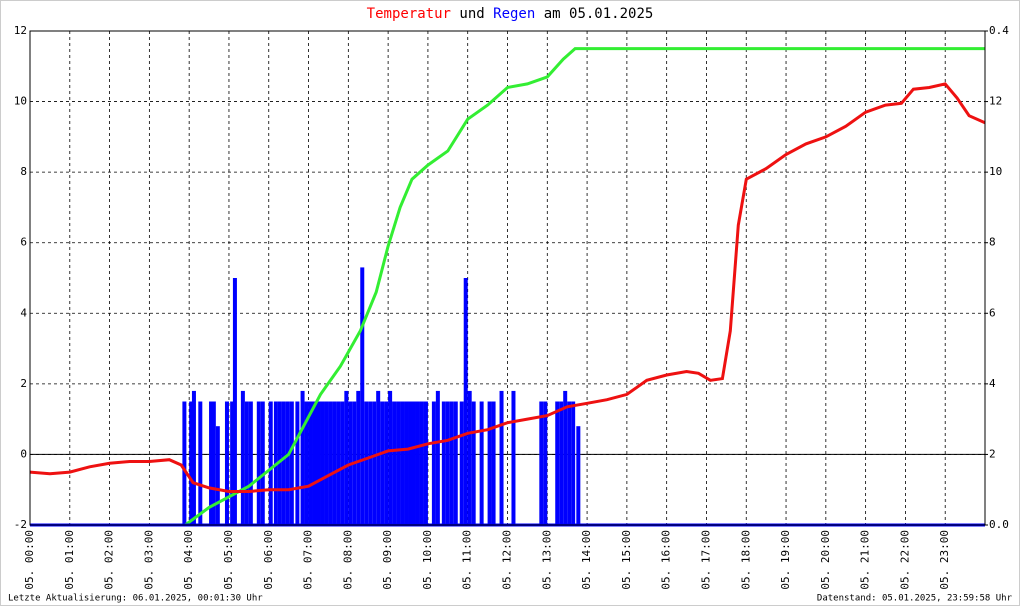 The width and height of the screenshot is (1020, 606). What do you see at coordinates (999, 524) in the screenshot?
I see `y2-tick-label: 0.0` at bounding box center [999, 524].